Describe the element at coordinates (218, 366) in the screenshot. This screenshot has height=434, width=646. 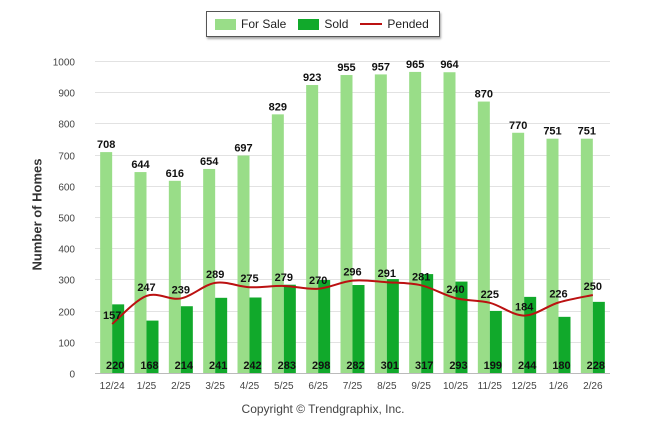
I see `sold-data-label: 241` at that location.